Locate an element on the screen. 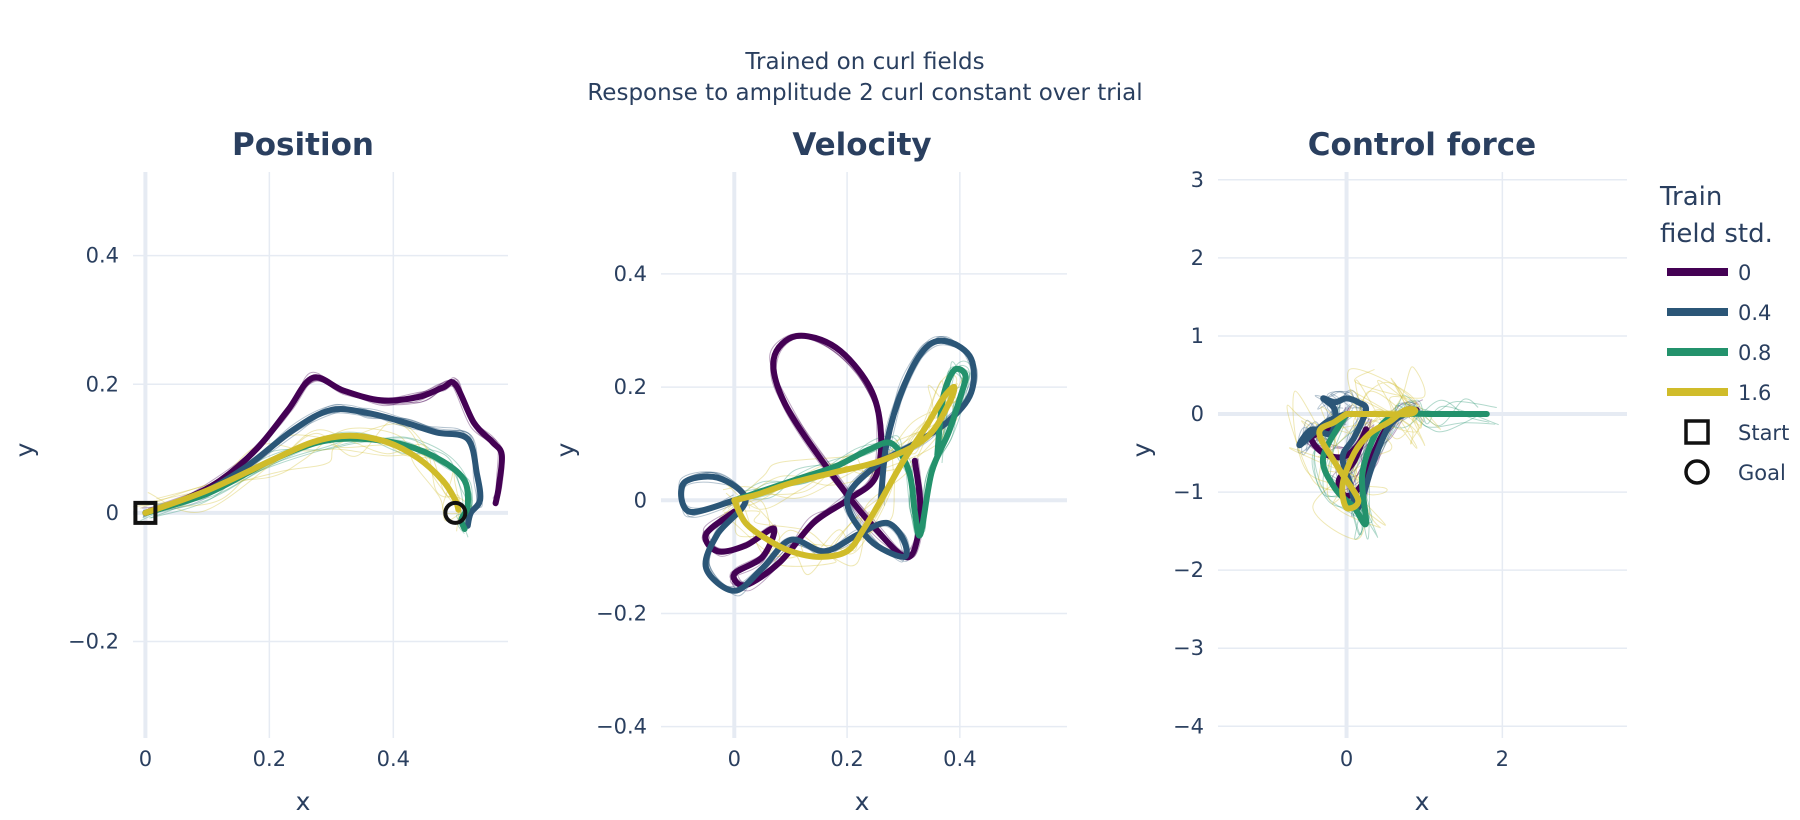  position-y-tick-label: −0.2 is located at coordinates (93, 642).